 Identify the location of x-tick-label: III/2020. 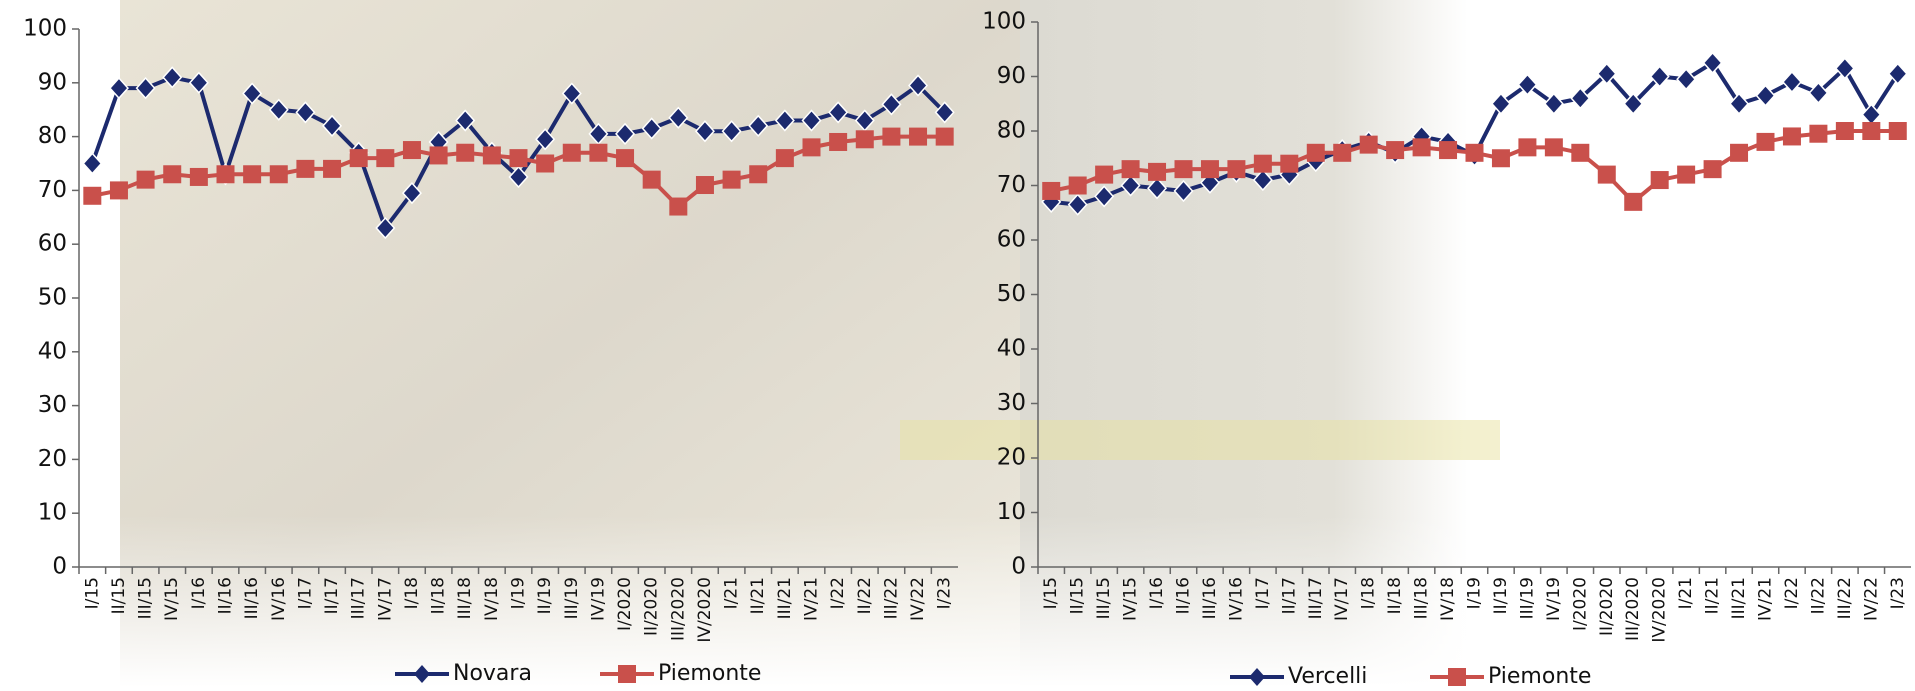
(678, 609).